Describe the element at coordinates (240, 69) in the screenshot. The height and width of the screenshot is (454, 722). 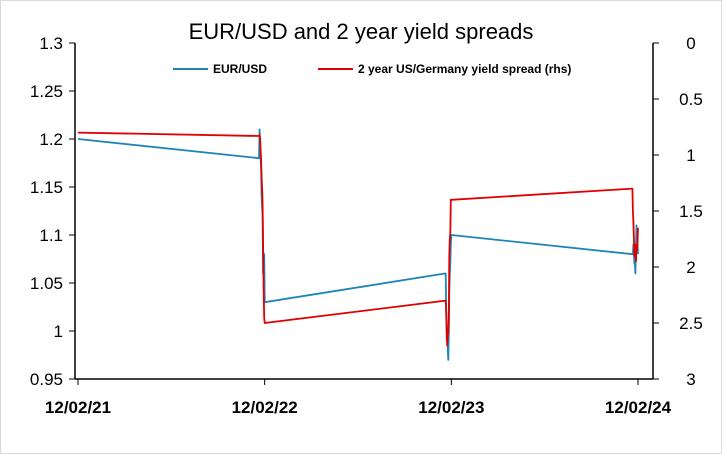
I see `legend-label-eurusd: EUR/USD` at that location.